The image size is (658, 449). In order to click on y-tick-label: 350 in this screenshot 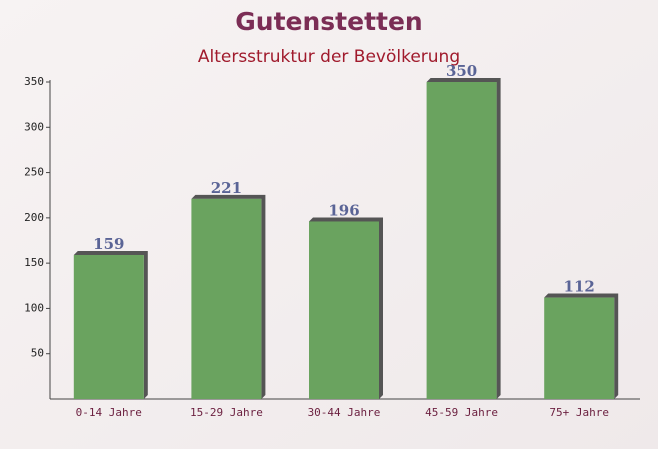, I will do `click(34, 81)`.